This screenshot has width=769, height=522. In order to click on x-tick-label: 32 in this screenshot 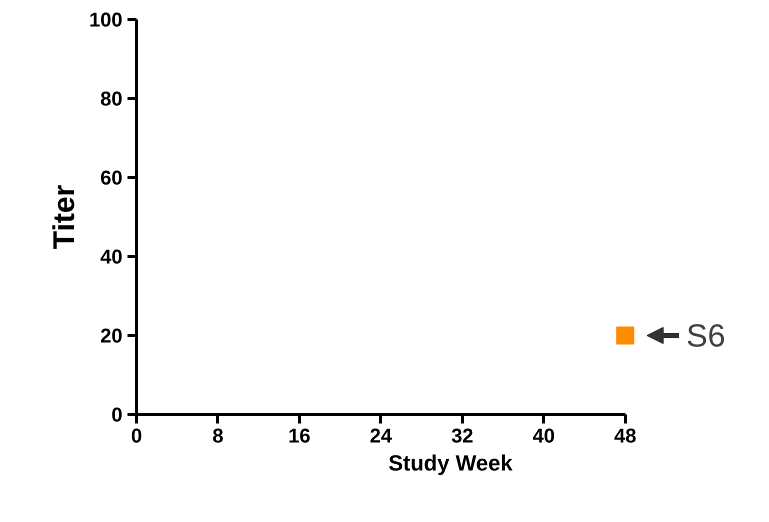, I will do `click(462, 437)`.